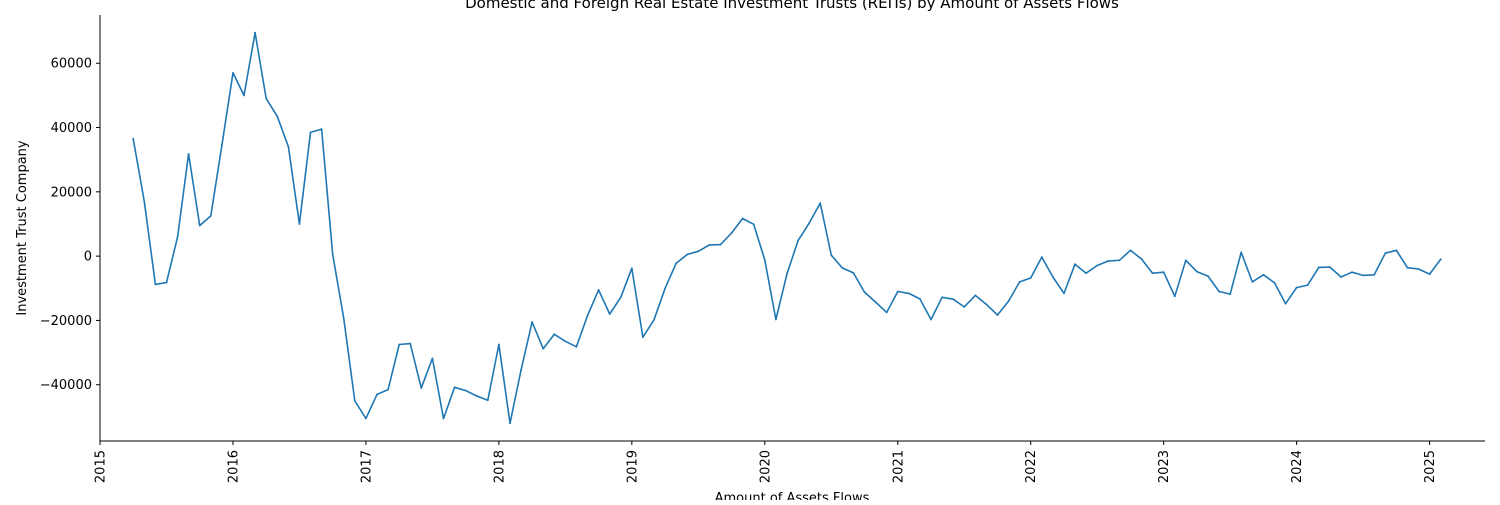  What do you see at coordinates (765, 466) in the screenshot?
I see `x-tick-label: 2020` at bounding box center [765, 466].